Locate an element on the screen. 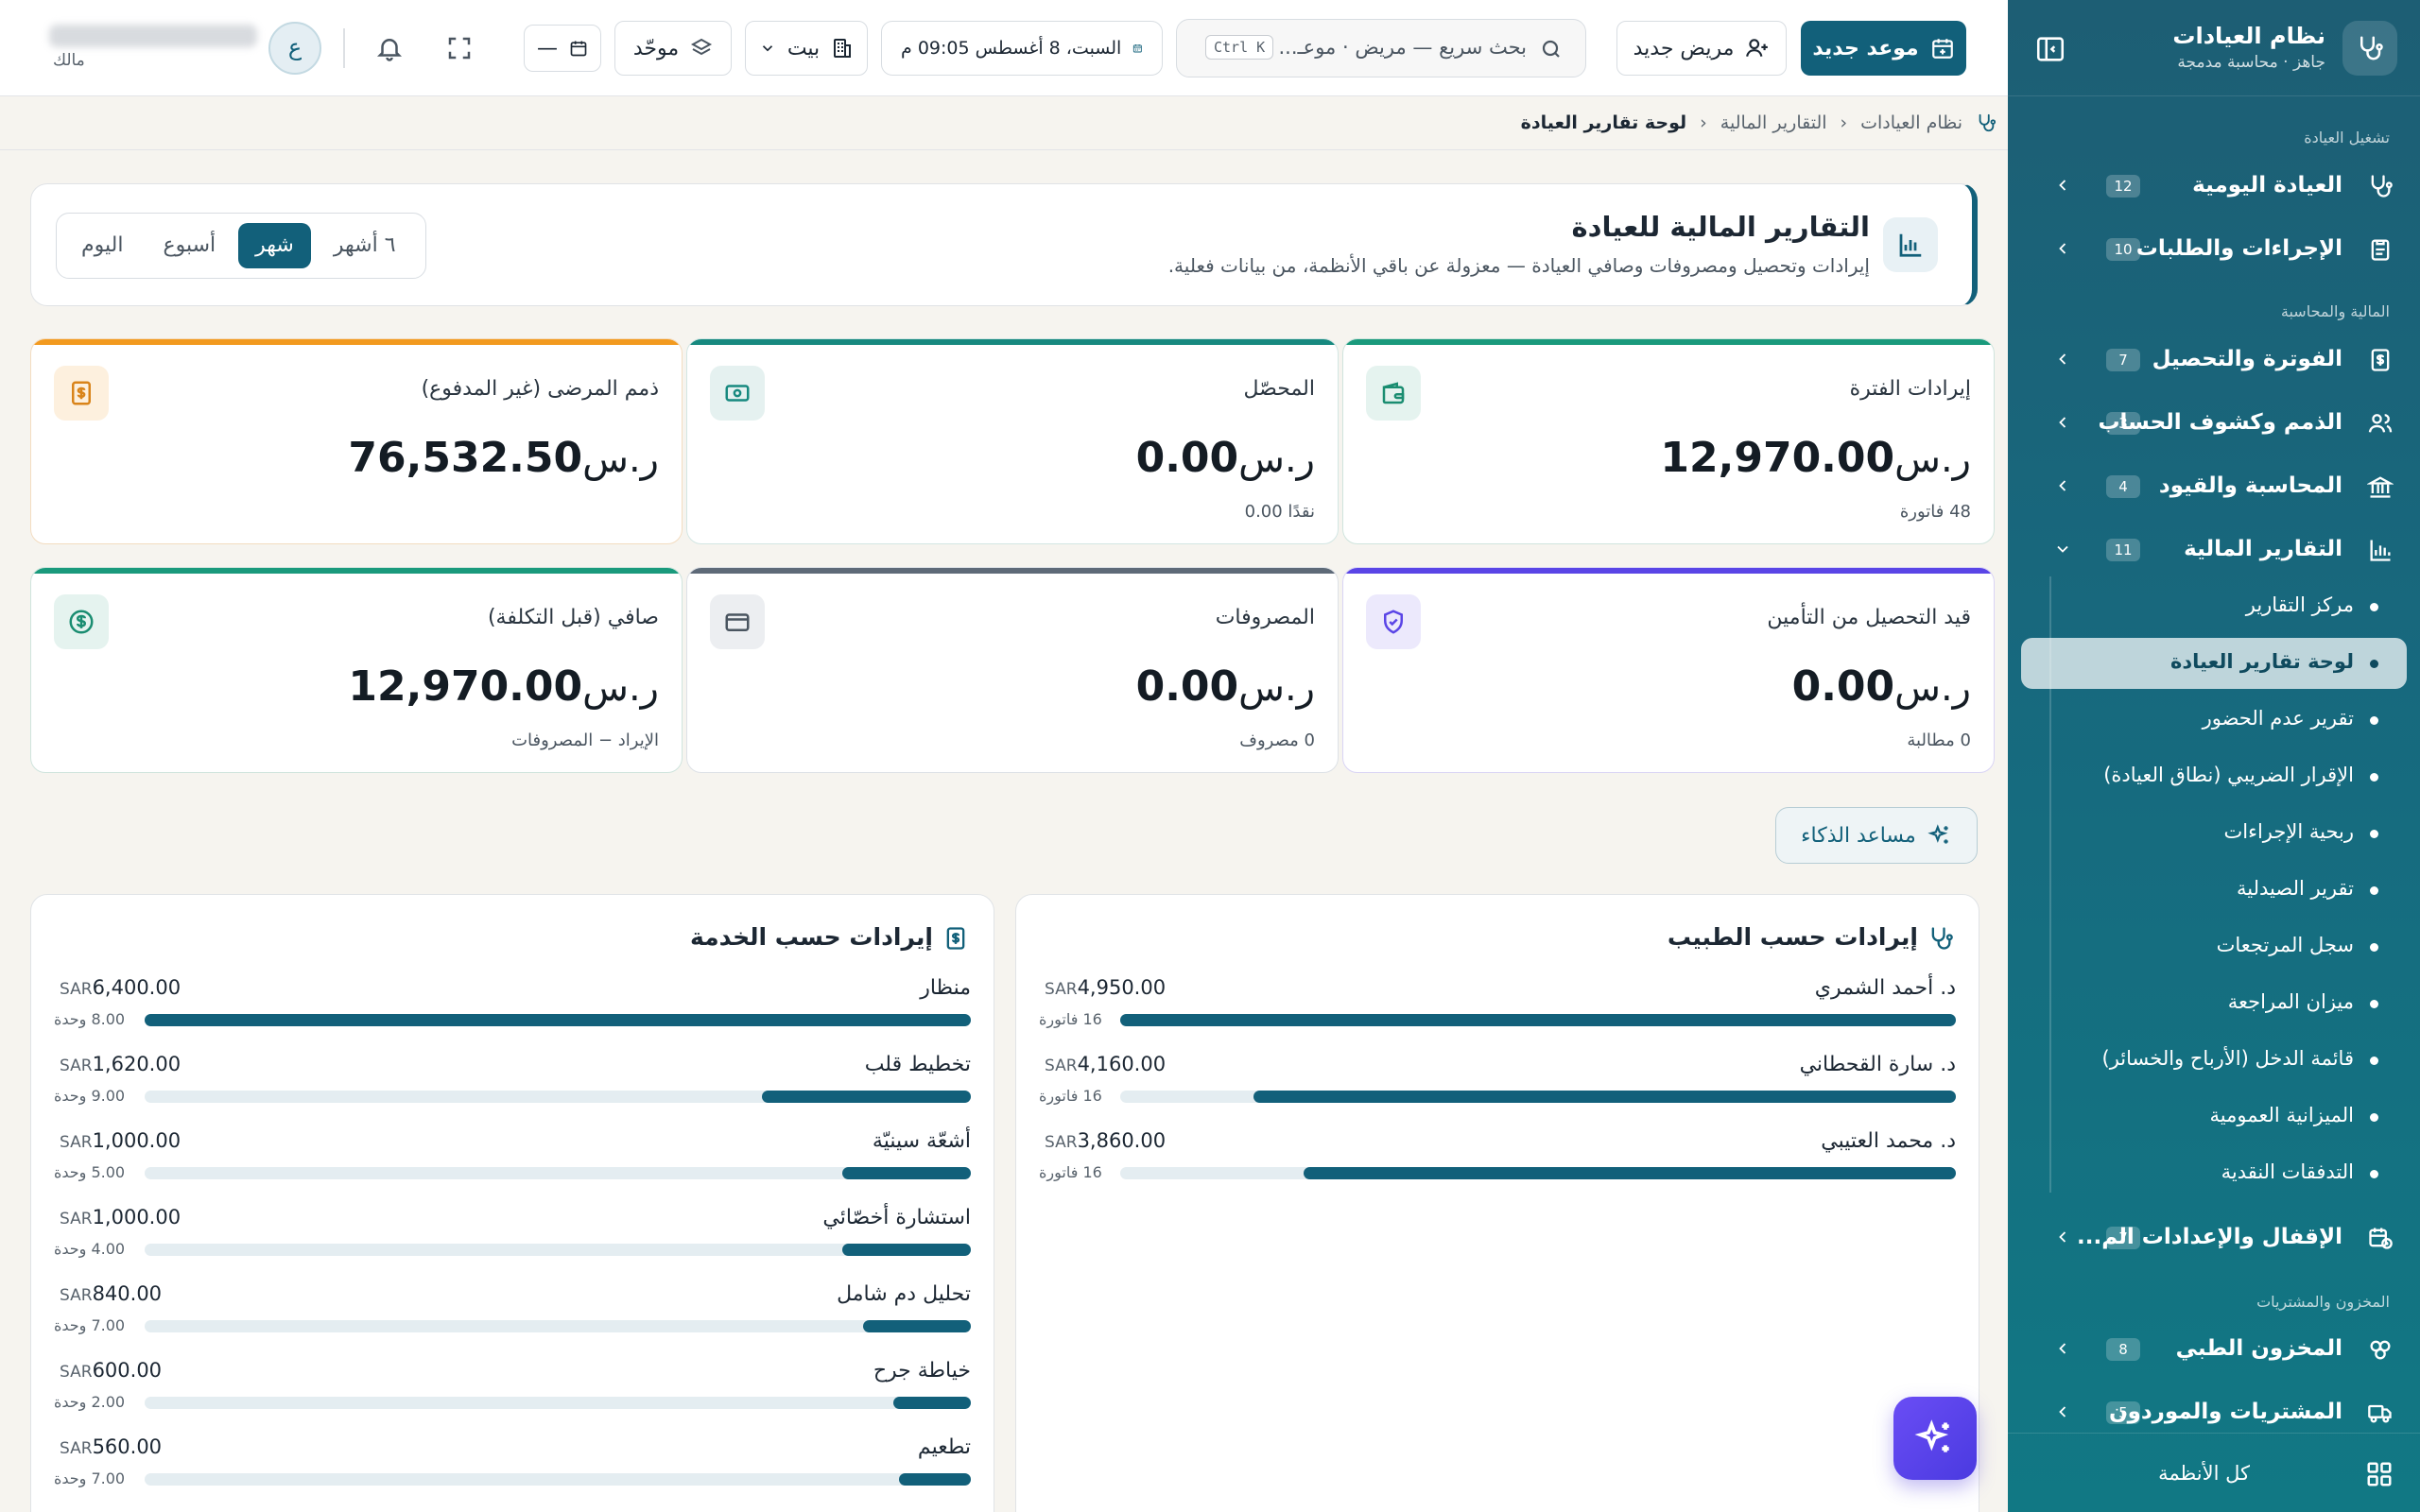 The width and height of the screenshot is (2420, 1512). kpi-value: ر.س12,970.00 is located at coordinates (504, 686).